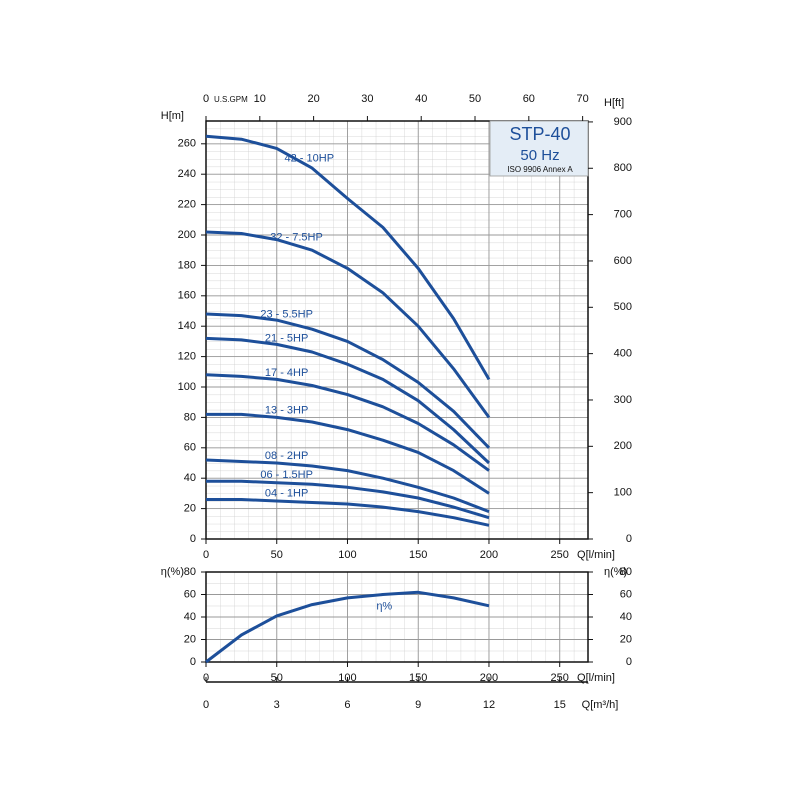 The height and width of the screenshot is (800, 800). Describe the element at coordinates (600, 705) in the screenshot. I see `bottom-axis-label: Q[m³/h]` at that location.